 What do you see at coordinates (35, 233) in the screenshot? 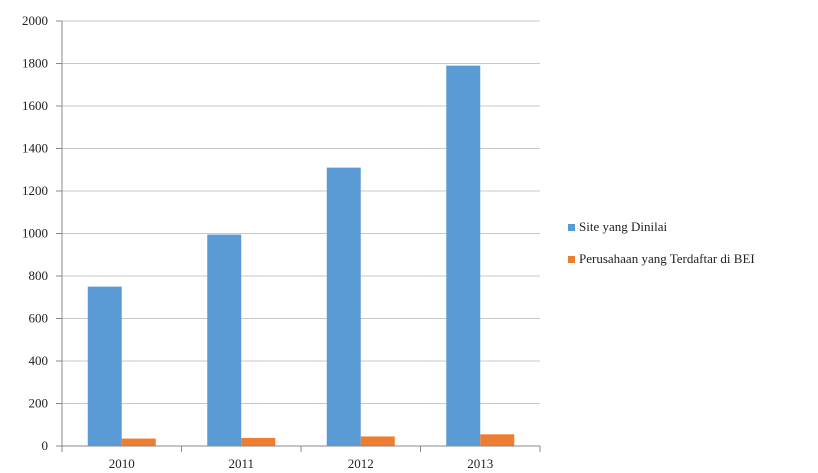
I see `y-tick-label: 1000` at bounding box center [35, 233].